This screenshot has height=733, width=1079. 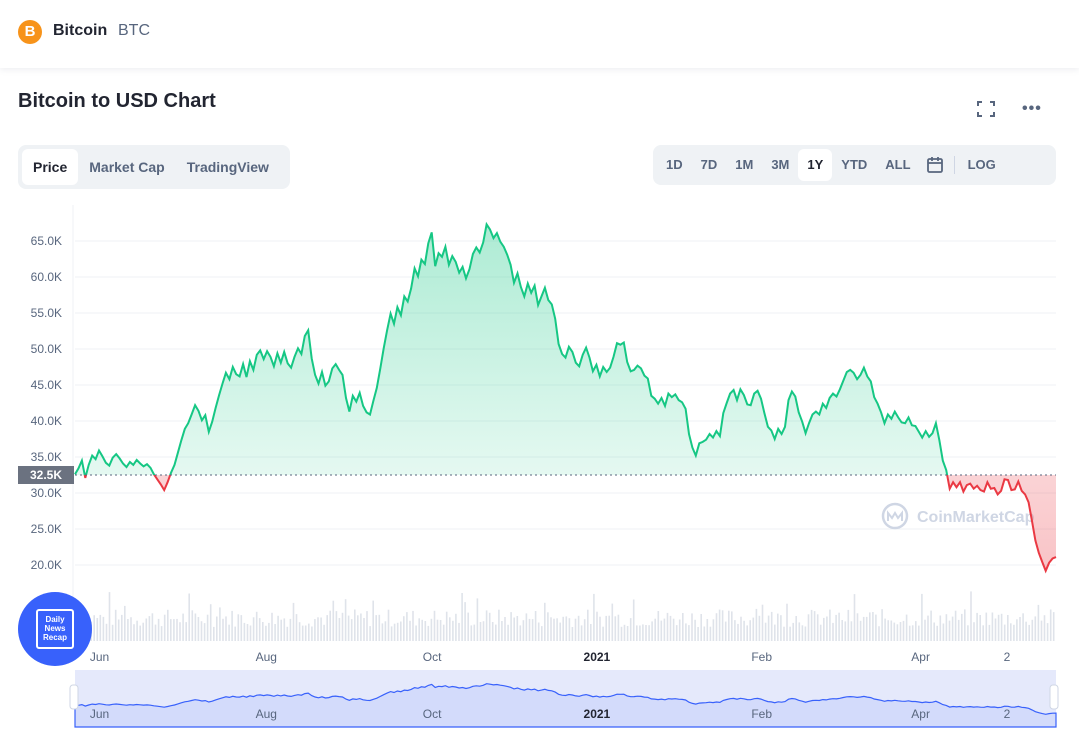 What do you see at coordinates (935, 165) in the screenshot?
I see `calendar-icon` at bounding box center [935, 165].